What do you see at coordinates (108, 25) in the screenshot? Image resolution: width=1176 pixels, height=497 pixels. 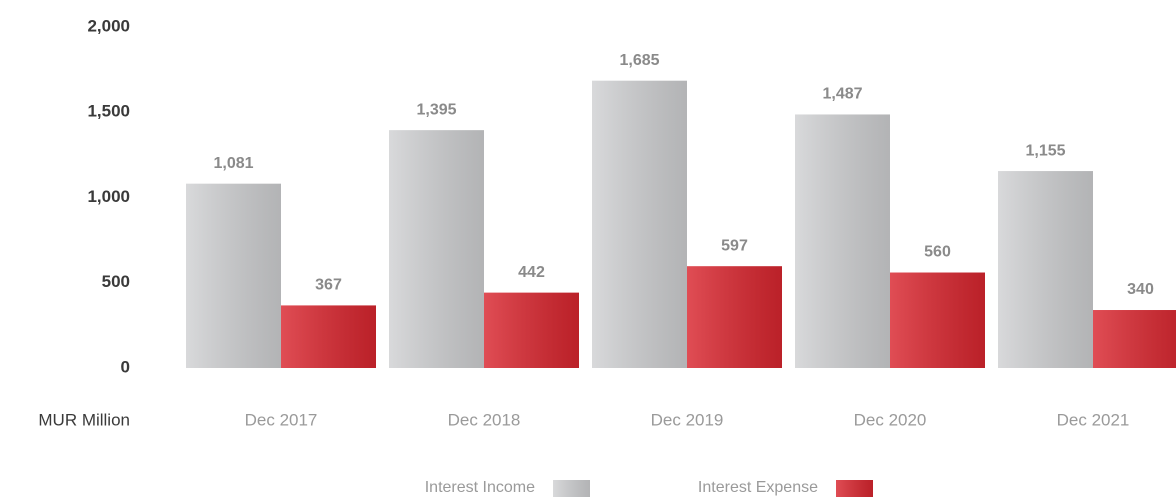 I see `y-tick-label: 2,000` at bounding box center [108, 25].